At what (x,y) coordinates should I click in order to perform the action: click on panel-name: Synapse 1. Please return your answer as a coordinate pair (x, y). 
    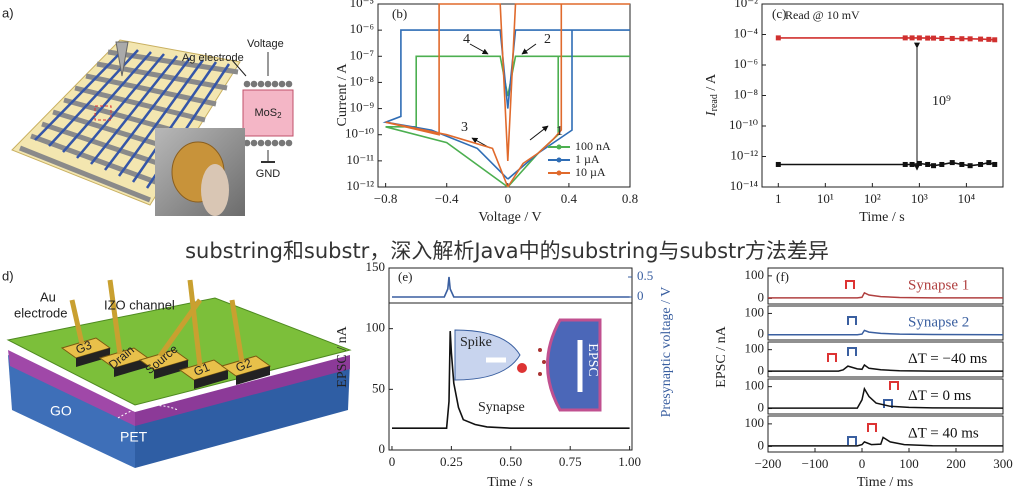
    Looking at the image, I should click on (938, 285).